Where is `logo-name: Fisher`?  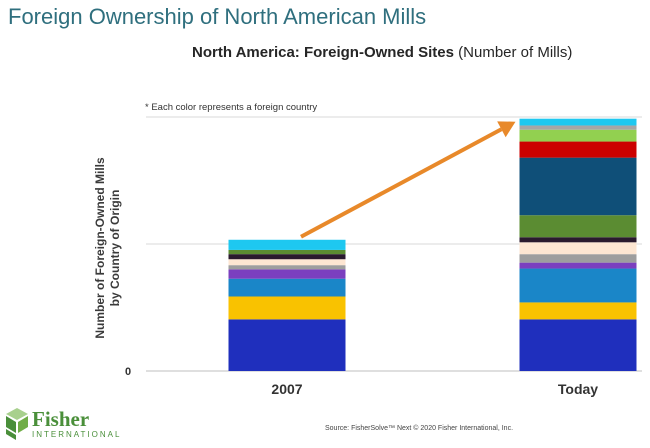 logo-name: Fisher is located at coordinates (61, 419).